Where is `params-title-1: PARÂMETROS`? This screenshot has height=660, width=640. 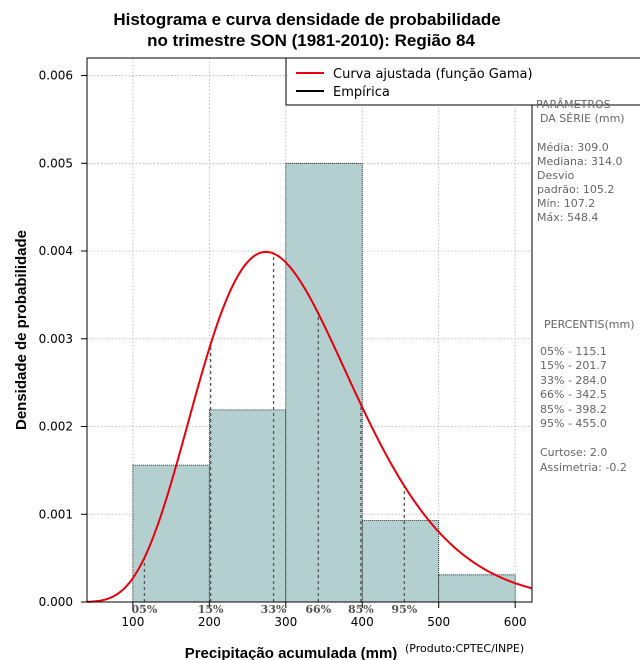
params-title-1: PARÂMETROS is located at coordinates (573, 104).